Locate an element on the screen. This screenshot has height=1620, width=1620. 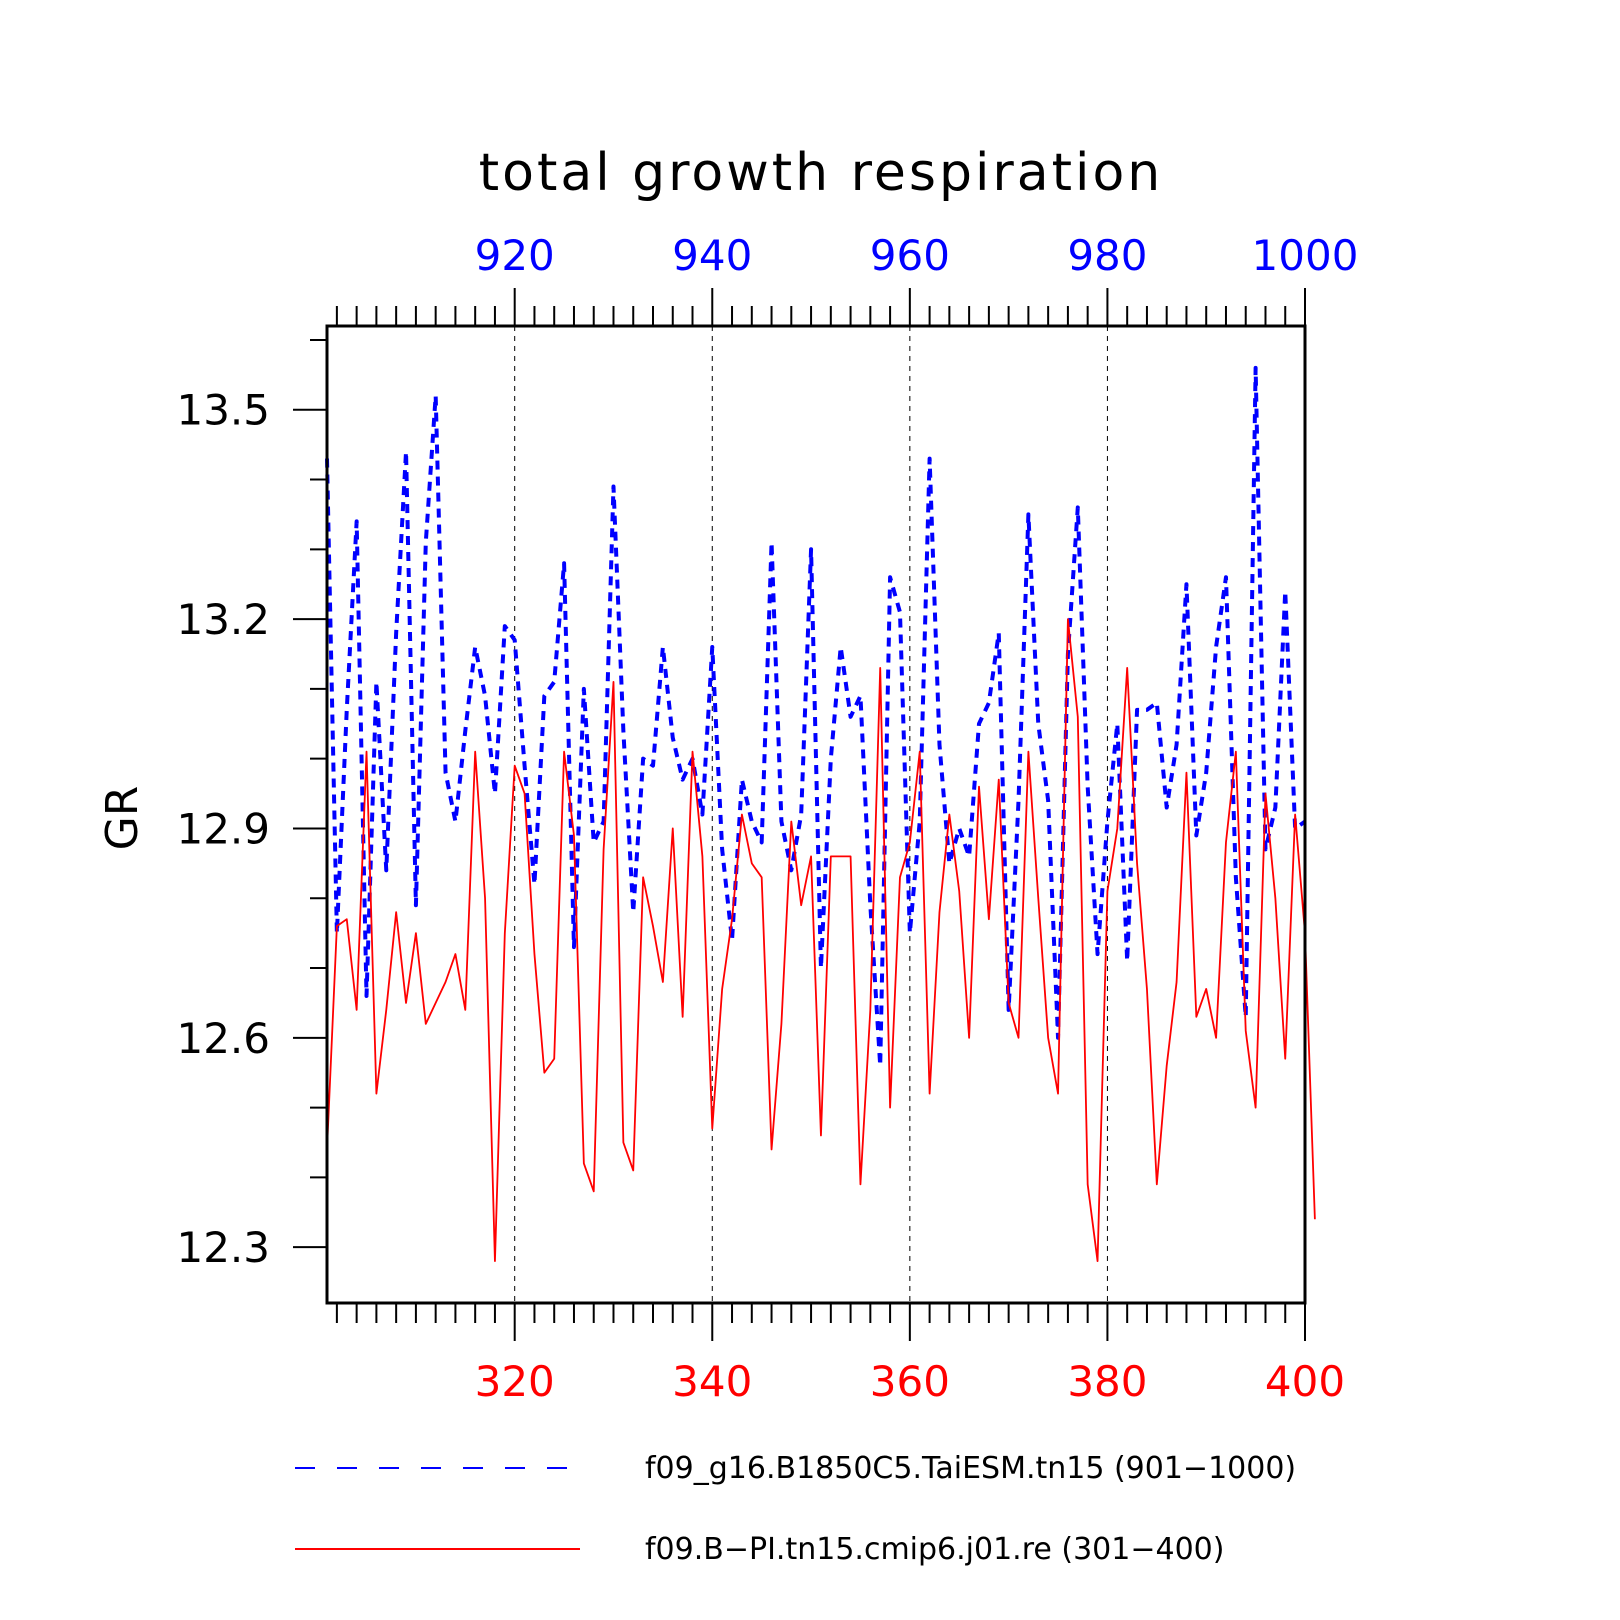
y-tick-label: 13.5 is located at coordinates (223, 410).